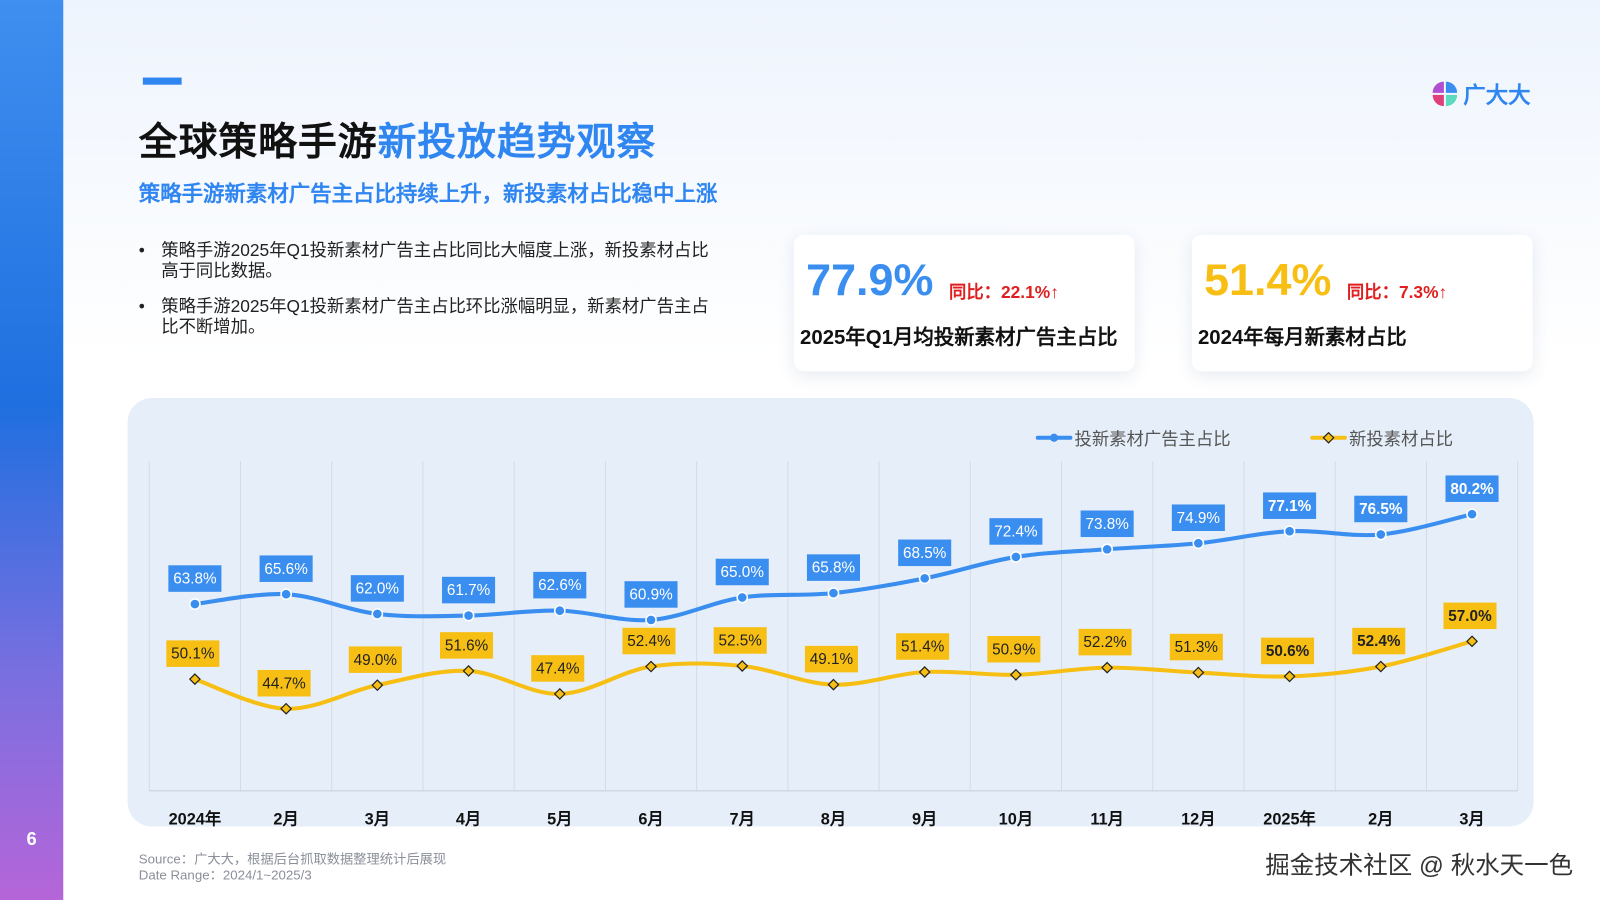 The height and width of the screenshot is (900, 1600). I want to click on data-label: 50.9%, so click(1014, 649).